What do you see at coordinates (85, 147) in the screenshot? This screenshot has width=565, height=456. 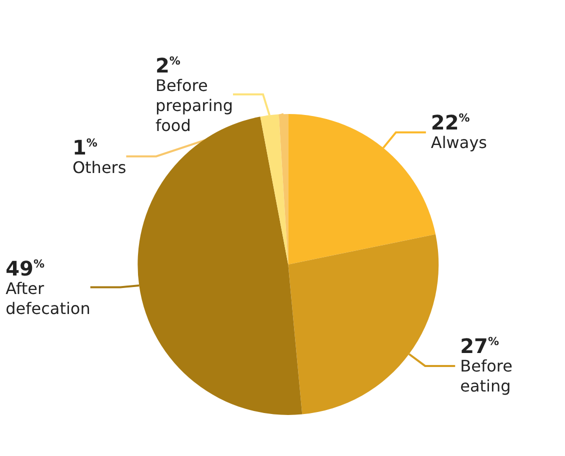 I see `data-label: 1%` at bounding box center [85, 147].